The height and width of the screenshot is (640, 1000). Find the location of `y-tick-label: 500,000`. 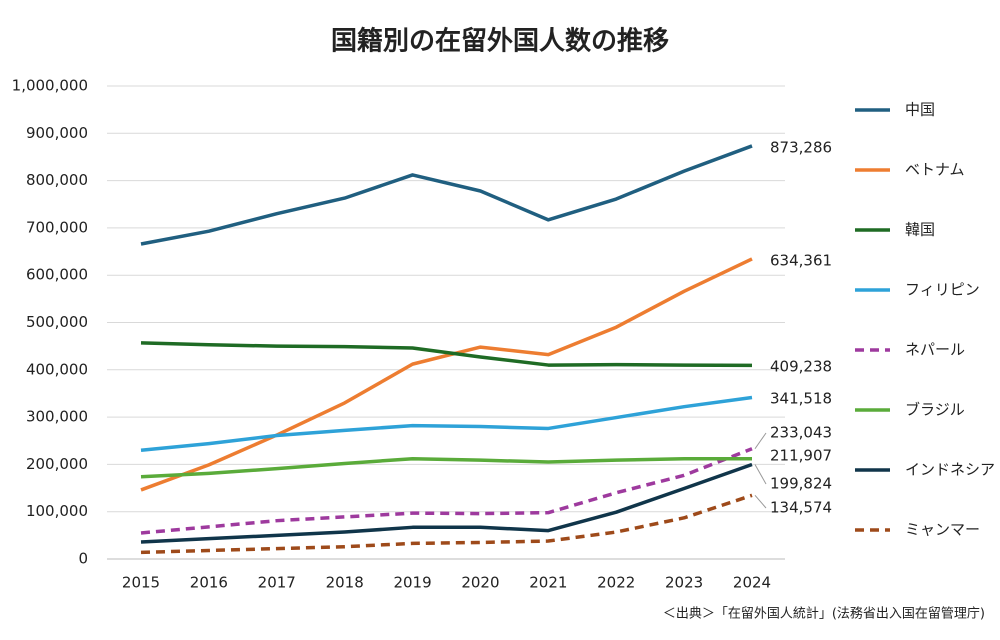

y-tick-label: 500,000 is located at coordinates (57, 322).